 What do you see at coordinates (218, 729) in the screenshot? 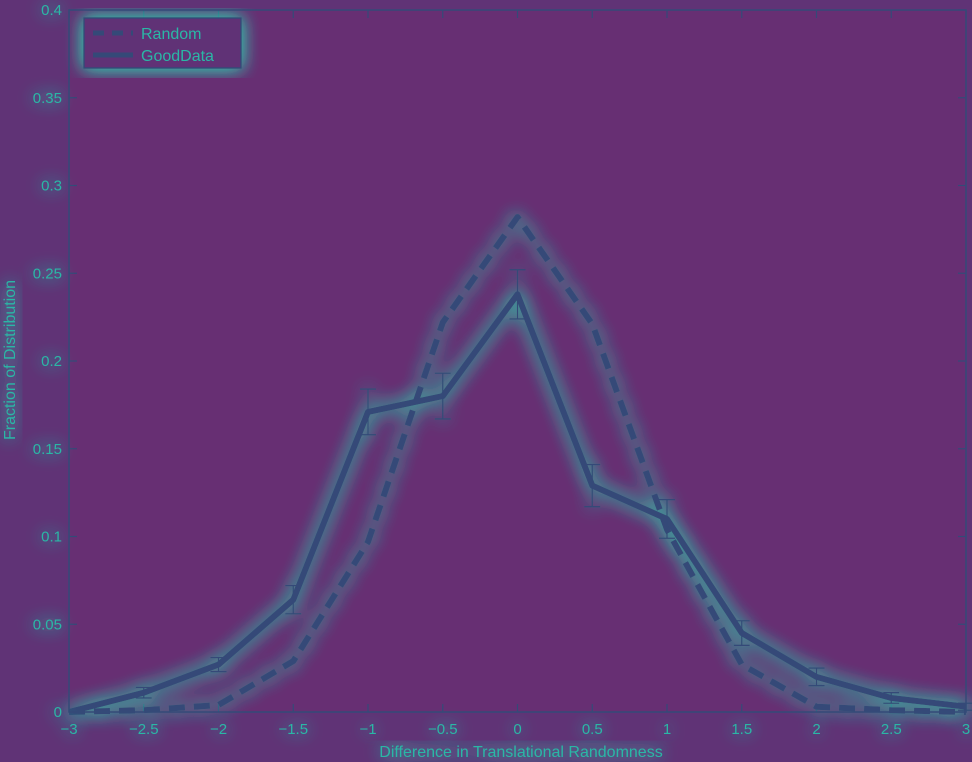
I see `x-tick-label: −2` at bounding box center [218, 729].